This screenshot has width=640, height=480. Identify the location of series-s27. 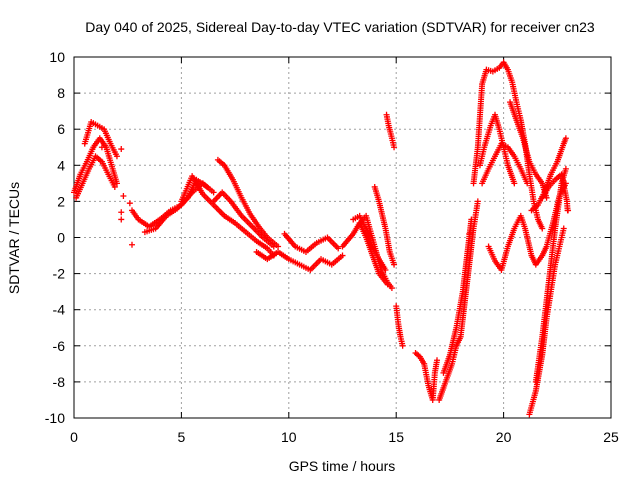
(548, 175).